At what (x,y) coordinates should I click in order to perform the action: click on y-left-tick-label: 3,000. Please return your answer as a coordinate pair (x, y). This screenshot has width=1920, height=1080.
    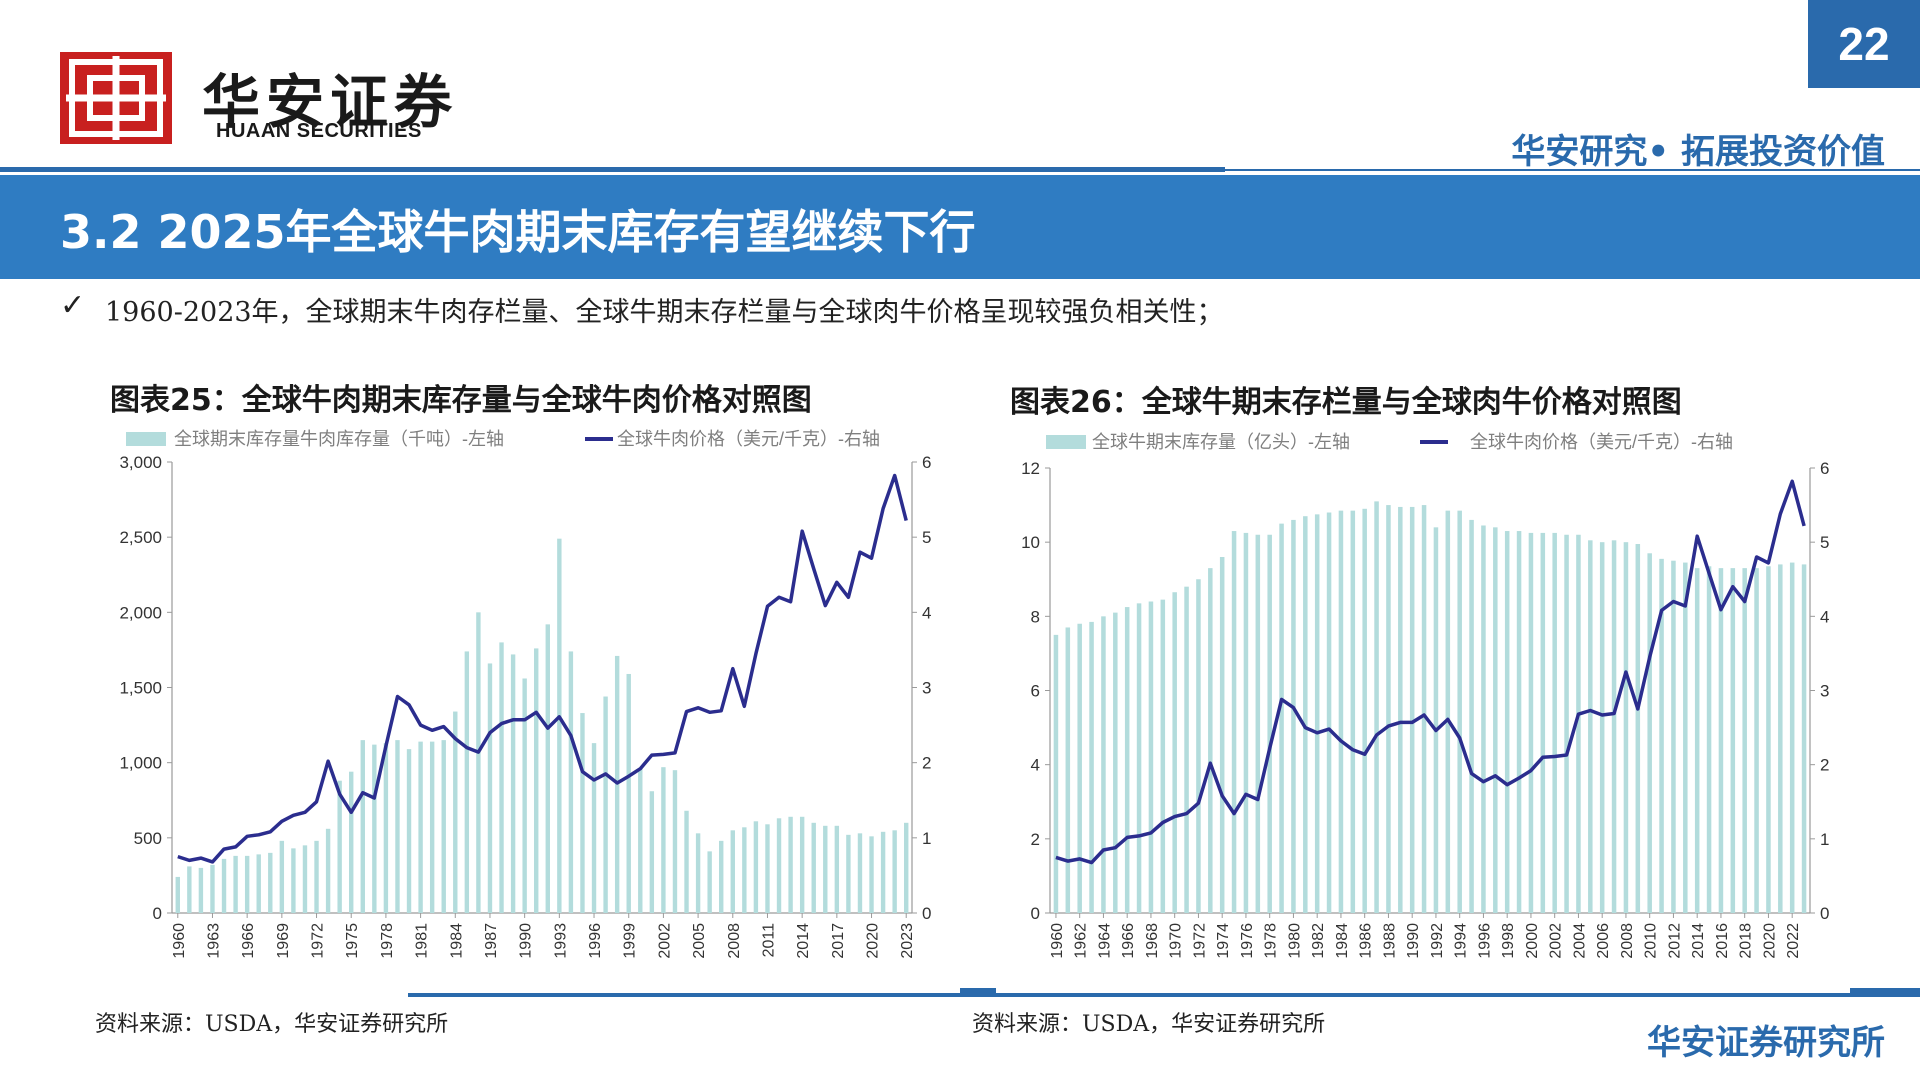
    Looking at the image, I should click on (140, 462).